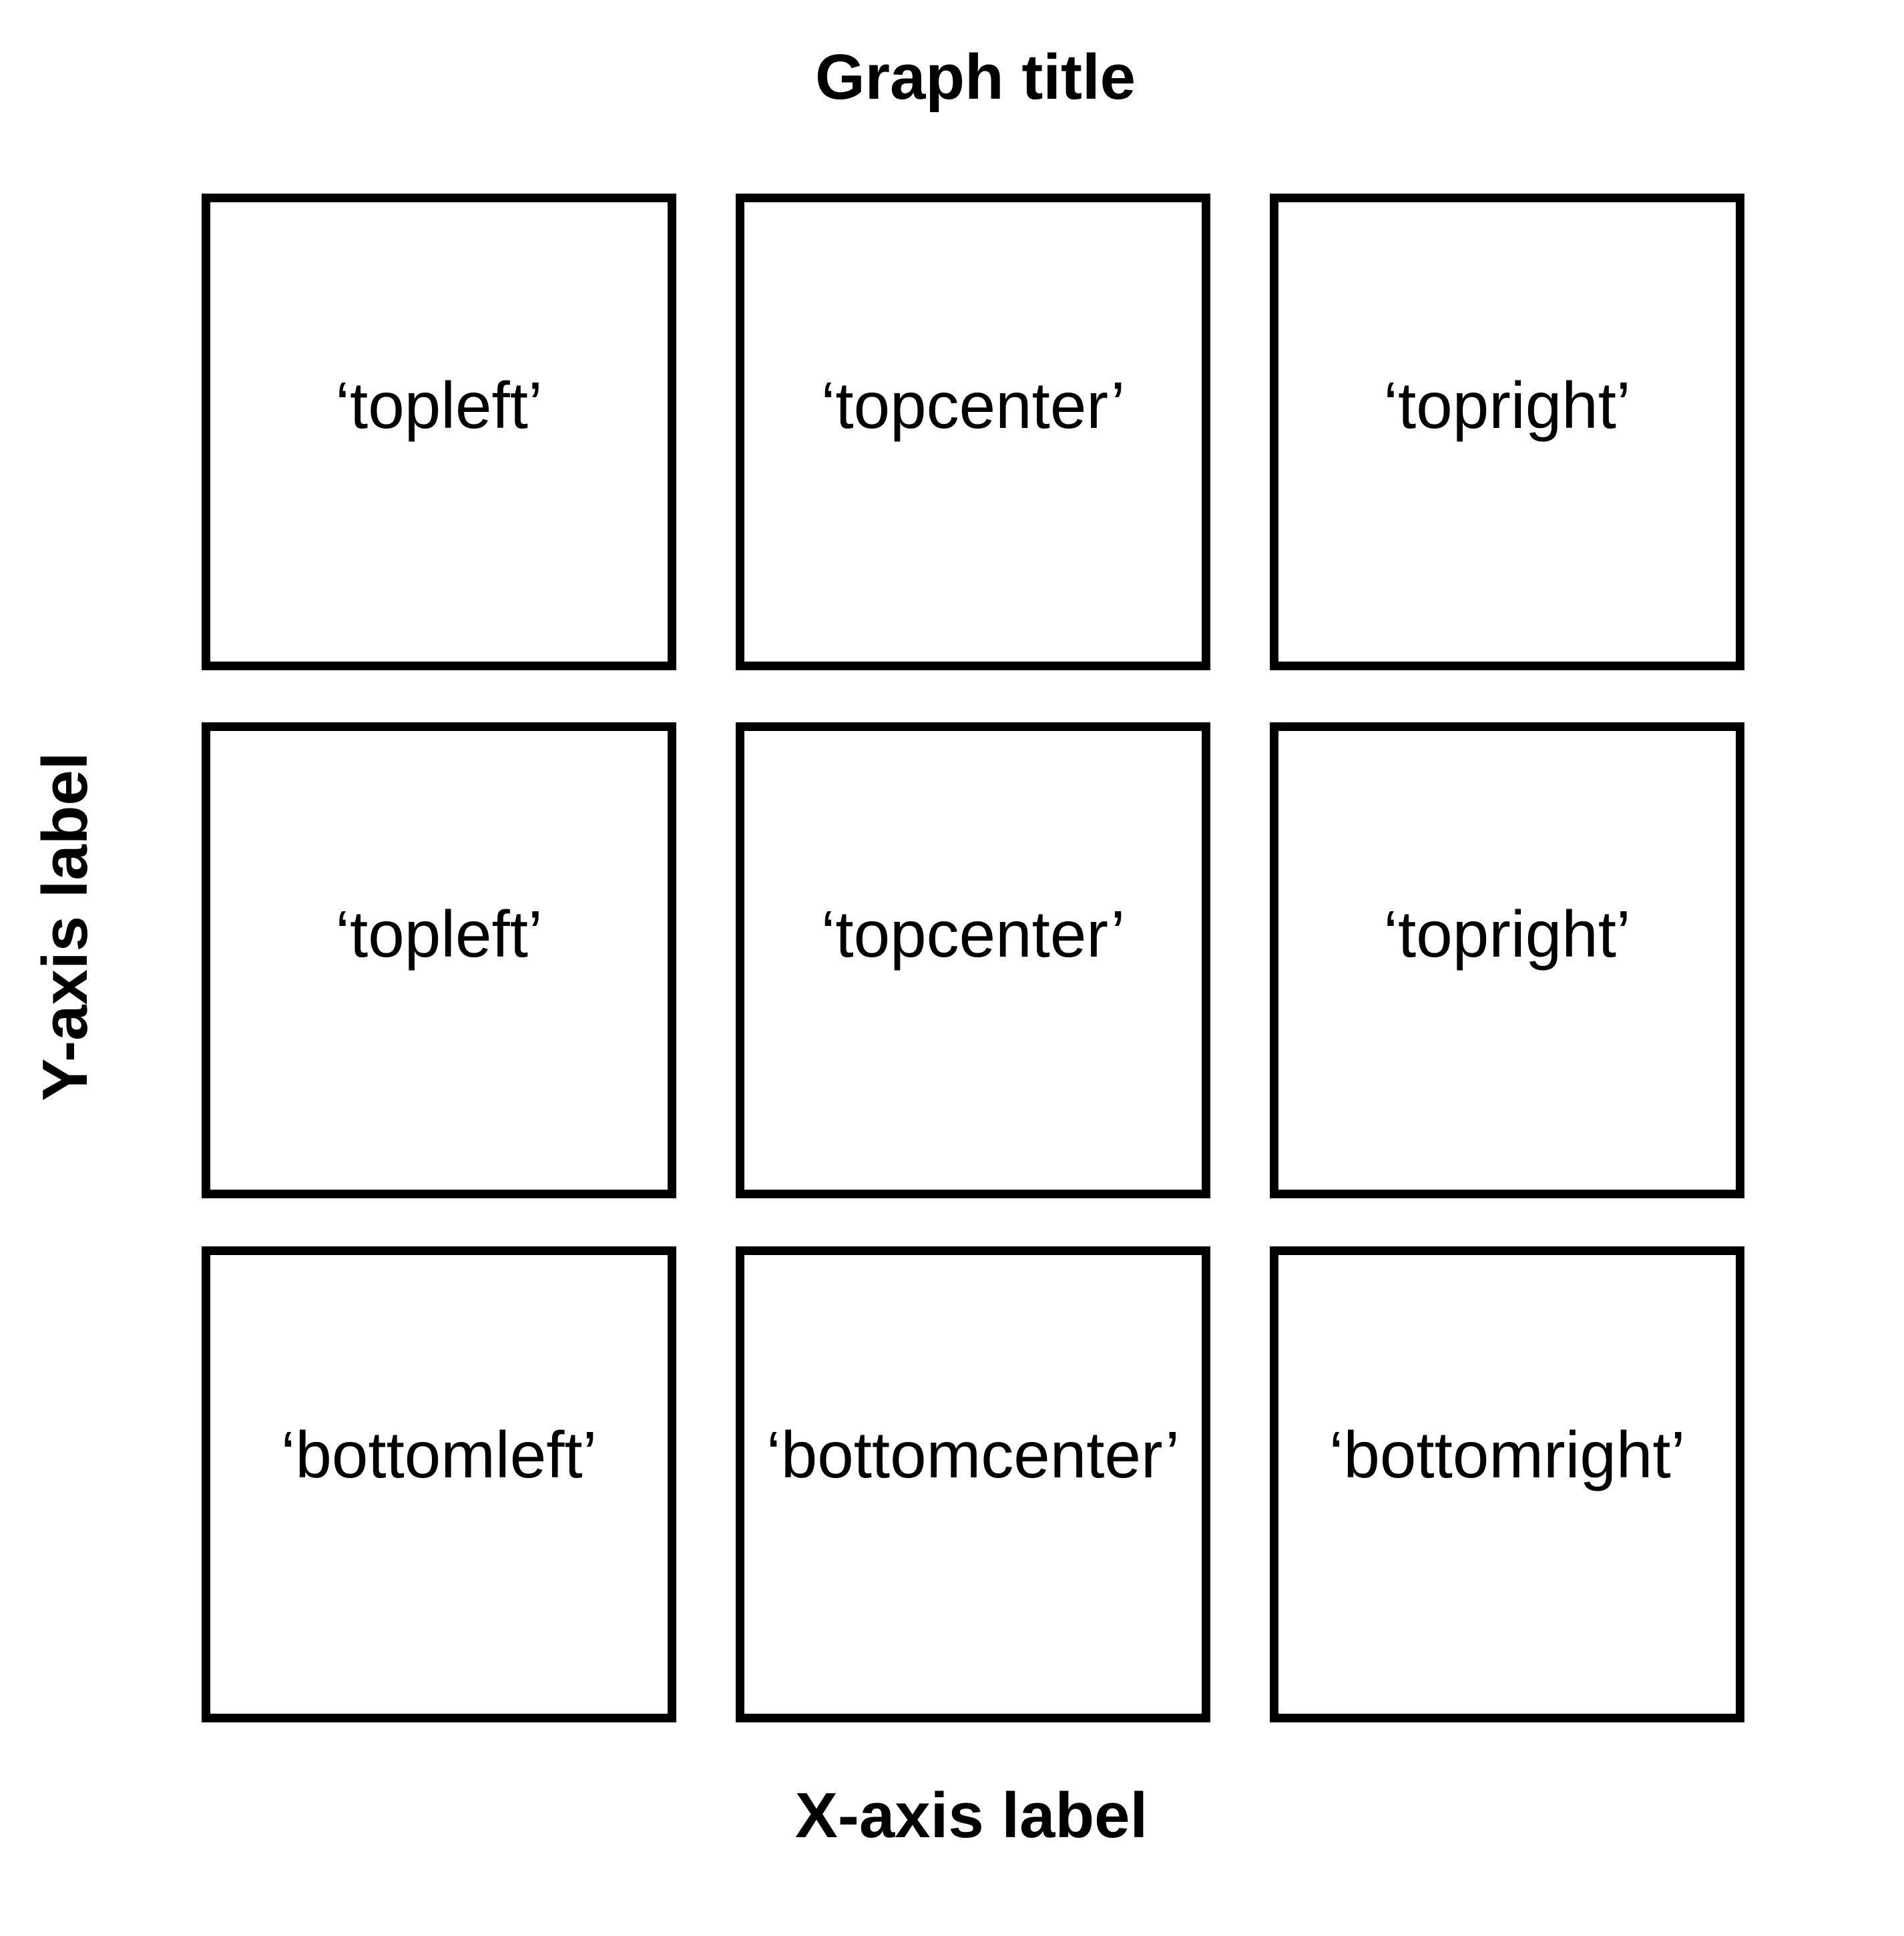  What do you see at coordinates (975, 77) in the screenshot?
I see `graph-title: Graph title` at bounding box center [975, 77].